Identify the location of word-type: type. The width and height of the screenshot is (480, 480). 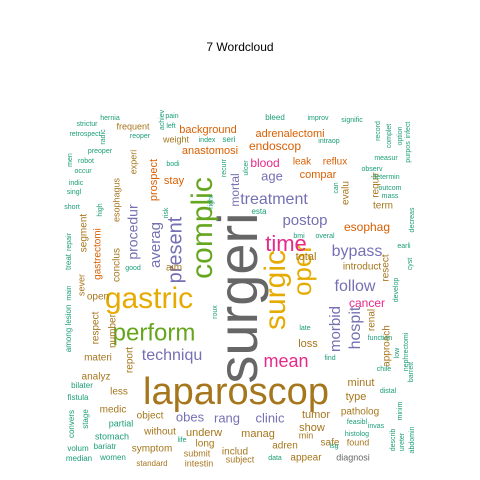
(356, 397).